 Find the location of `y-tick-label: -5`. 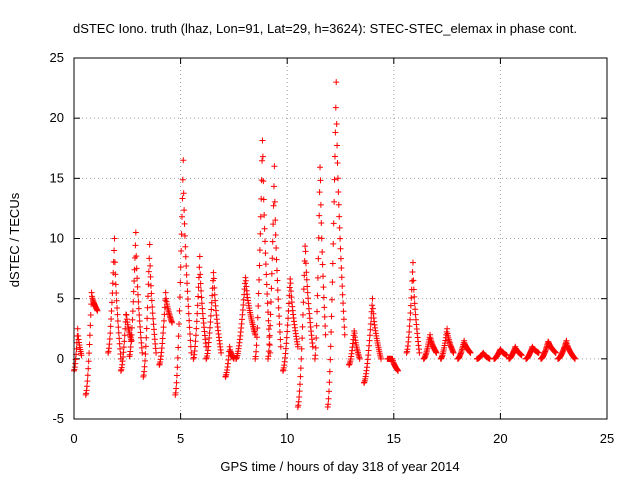

y-tick-label: -5 is located at coordinates (58, 418).